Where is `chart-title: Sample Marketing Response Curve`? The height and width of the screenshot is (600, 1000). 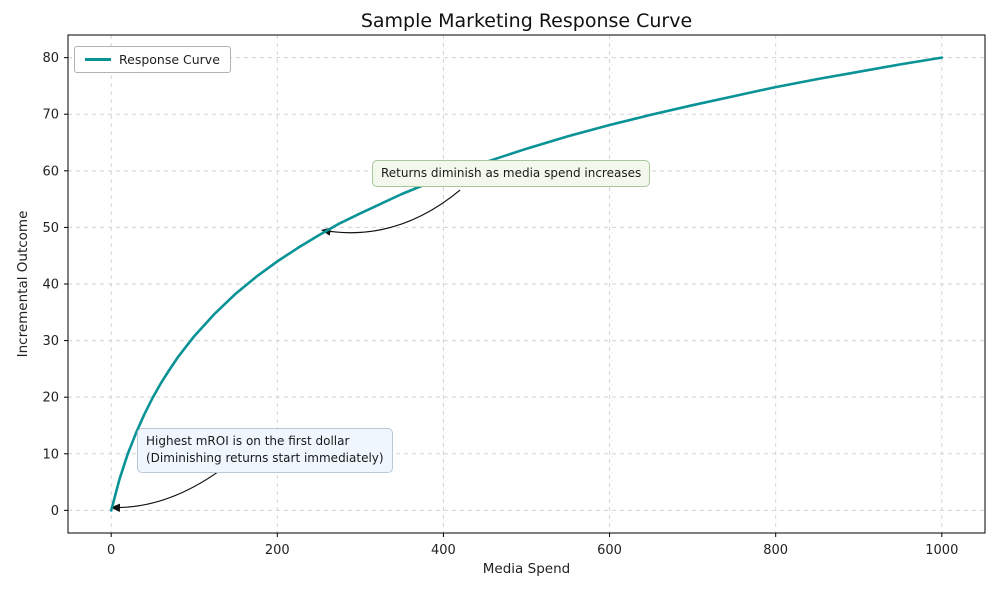
chart-title: Sample Marketing Response Curve is located at coordinates (526, 21).